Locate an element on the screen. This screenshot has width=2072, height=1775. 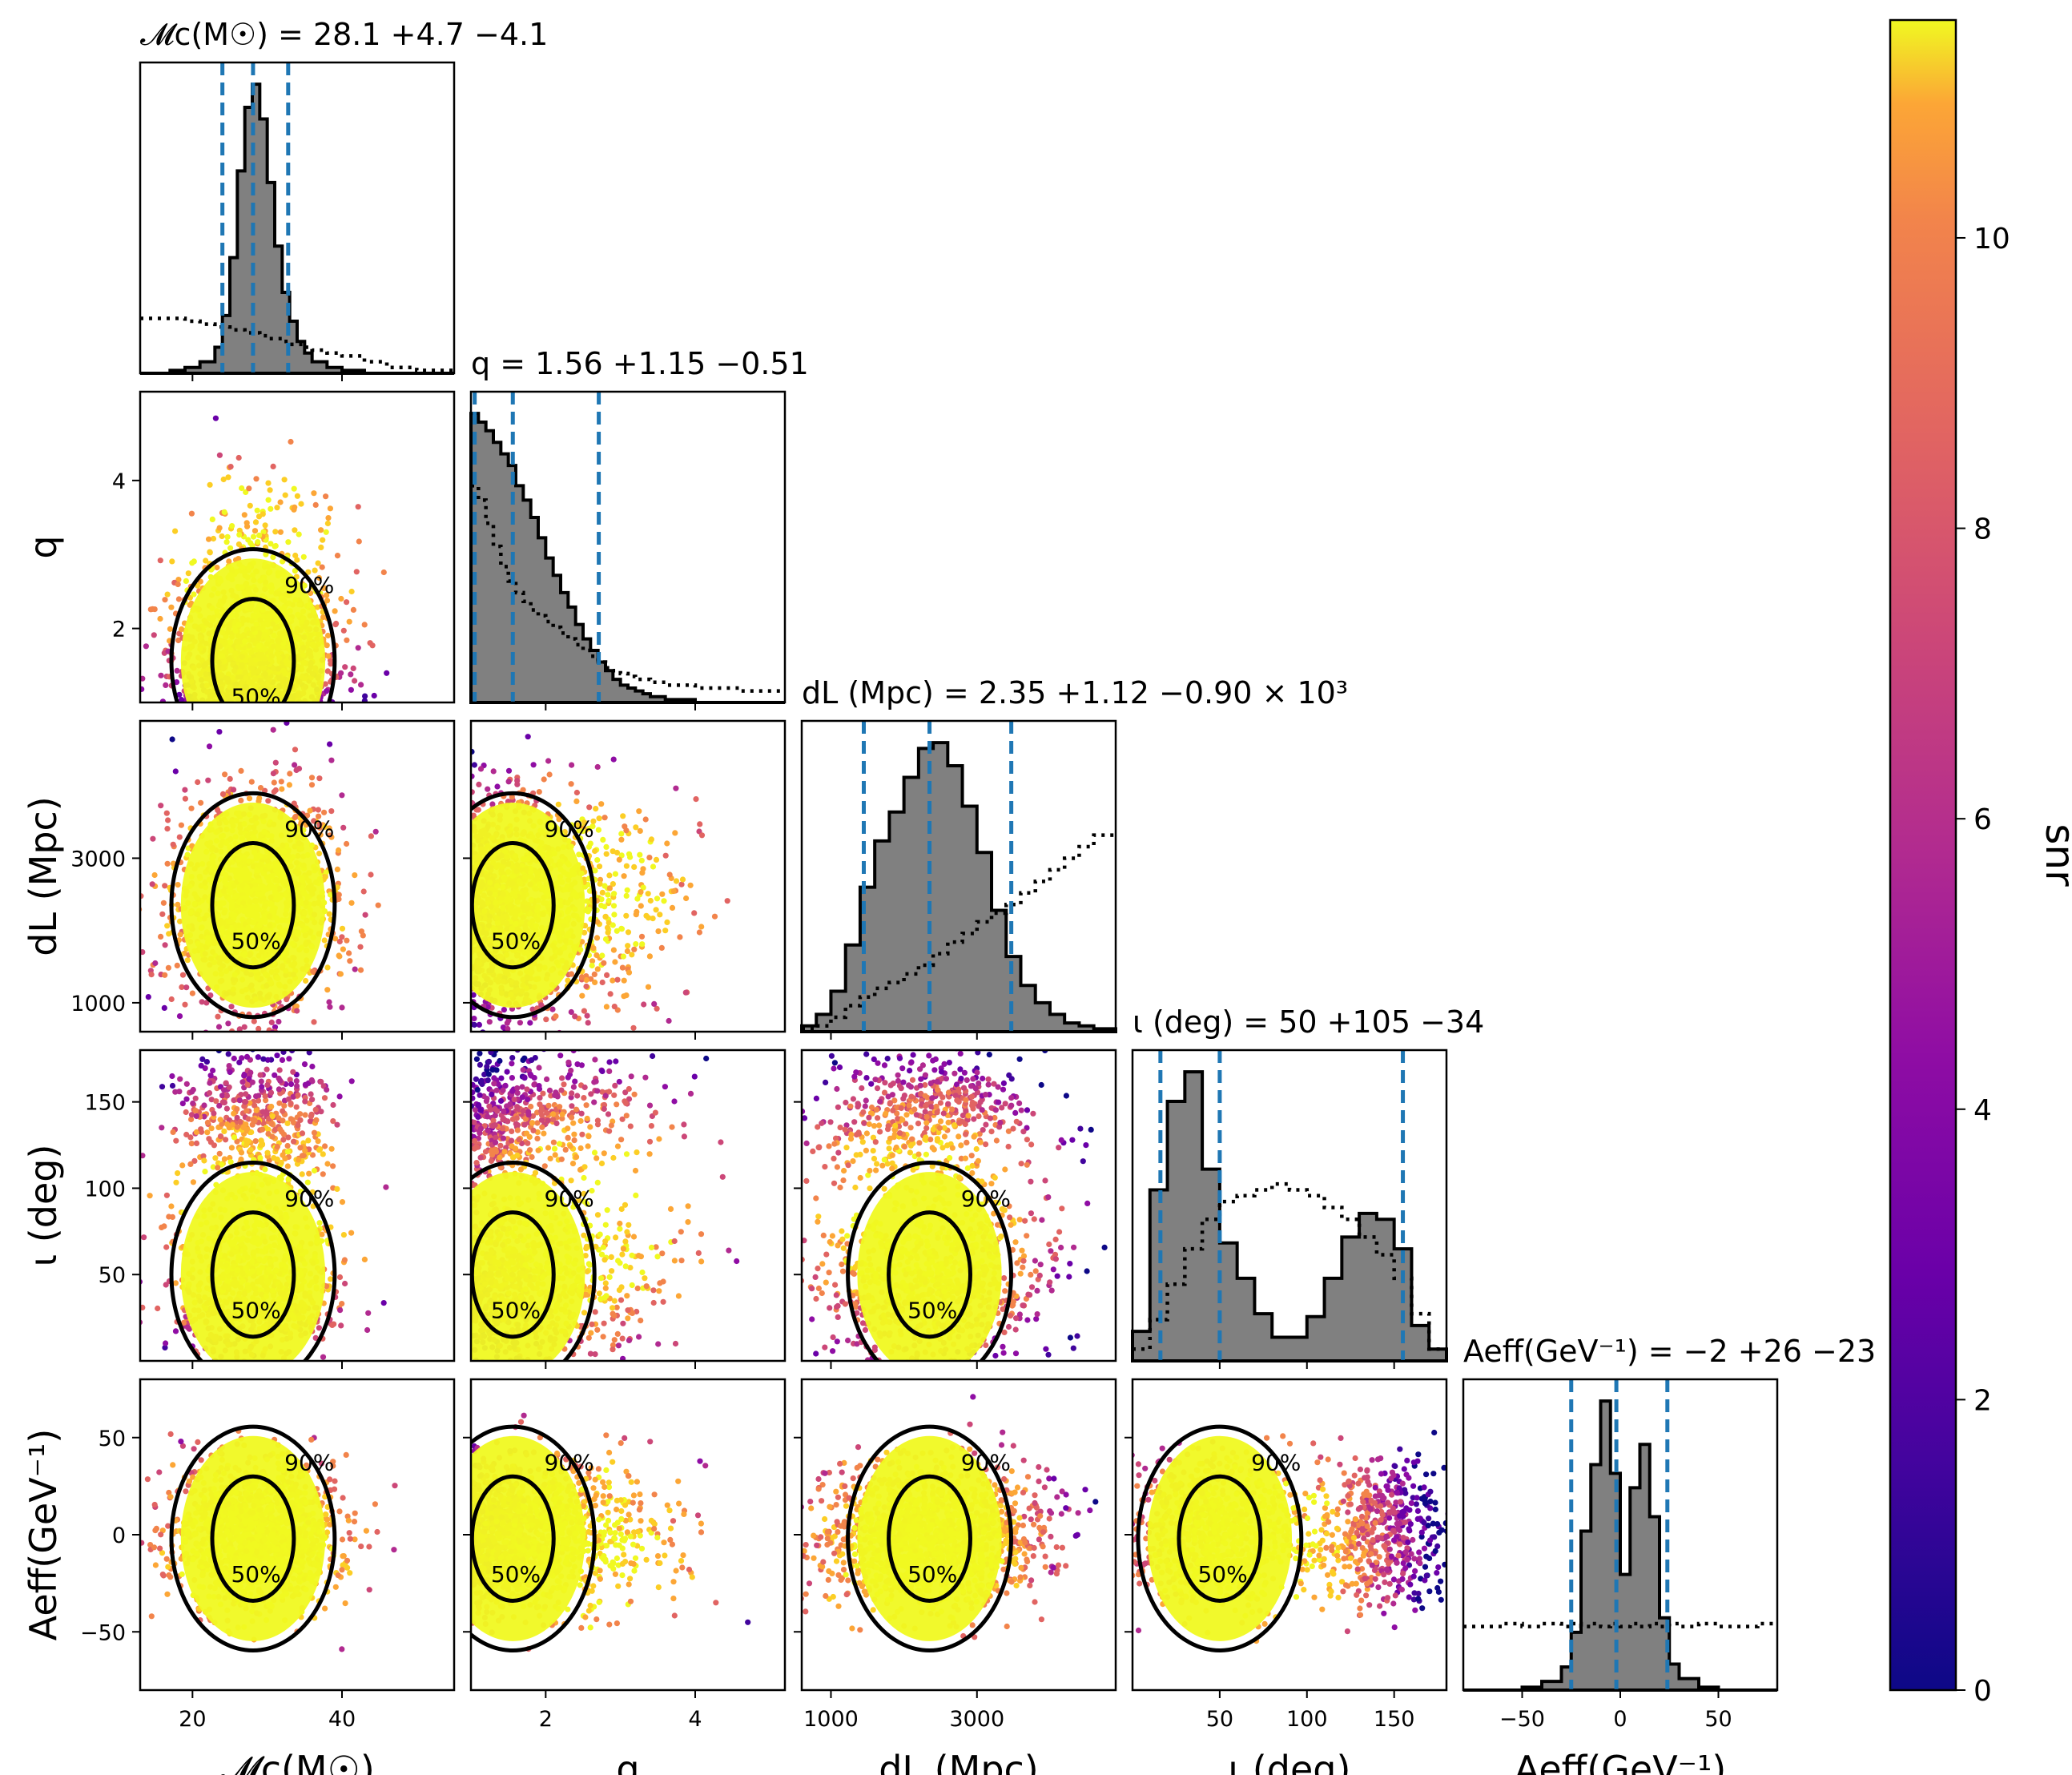
histogram-title-iota: ι (deg) = 50 +105 −34 is located at coordinates (1308, 1022).